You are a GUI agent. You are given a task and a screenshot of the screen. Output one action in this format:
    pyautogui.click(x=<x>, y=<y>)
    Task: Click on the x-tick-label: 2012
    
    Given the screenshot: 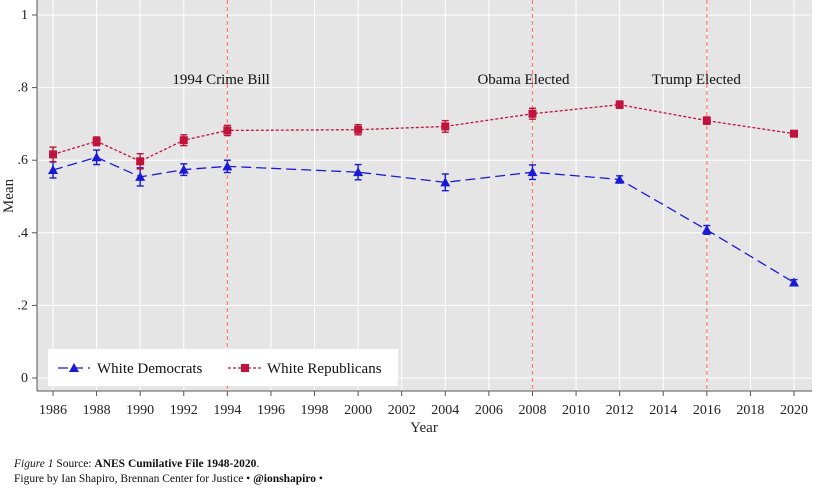 What is the action you would take?
    pyautogui.click(x=620, y=410)
    